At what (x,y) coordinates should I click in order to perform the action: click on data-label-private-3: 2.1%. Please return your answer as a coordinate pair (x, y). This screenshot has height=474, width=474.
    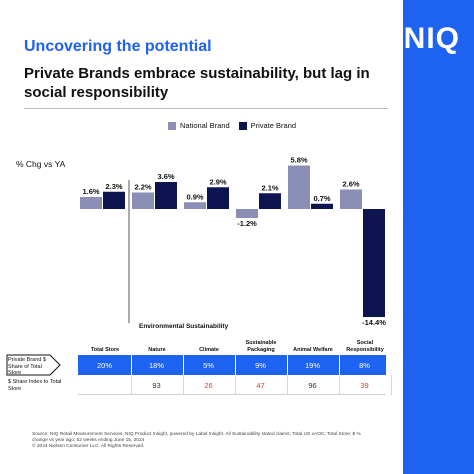
    Looking at the image, I should click on (269, 187).